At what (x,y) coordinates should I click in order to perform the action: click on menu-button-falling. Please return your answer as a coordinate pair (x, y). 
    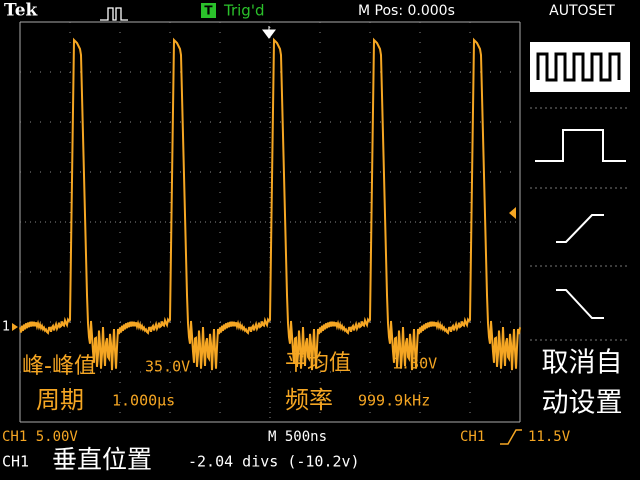
    Looking at the image, I should click on (580, 300).